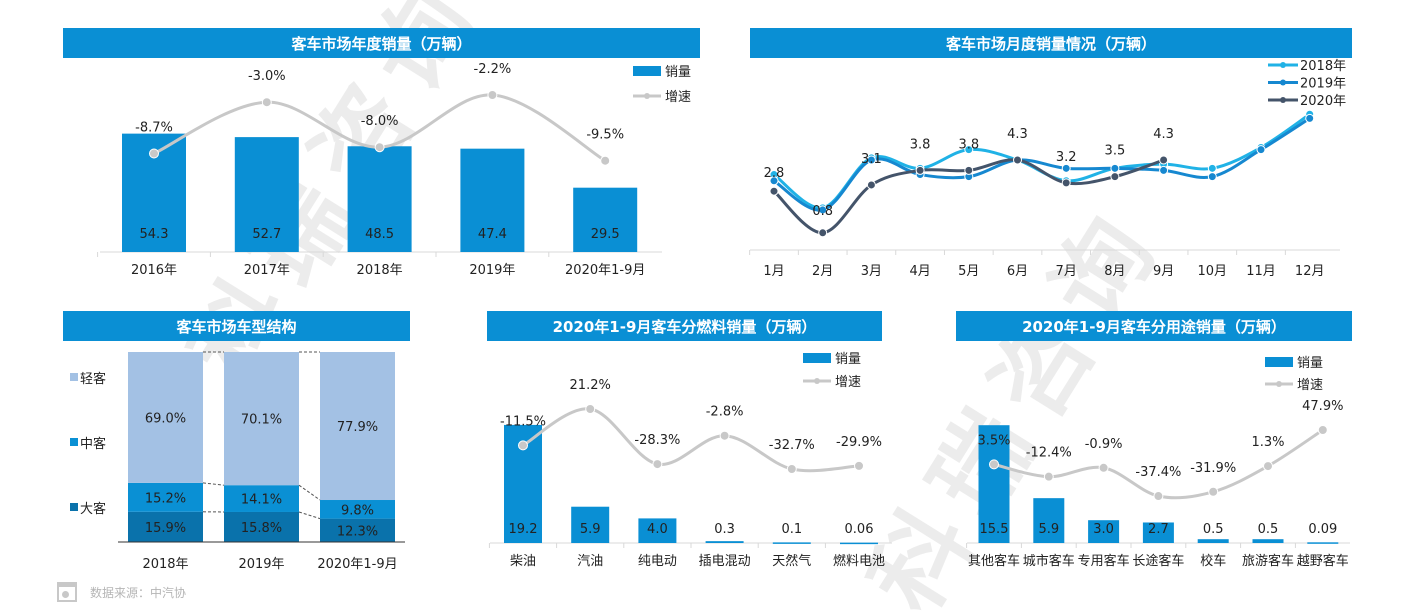  What do you see at coordinates (93, 509) in the screenshot?
I see `legend-label: 大客` at bounding box center [93, 509].